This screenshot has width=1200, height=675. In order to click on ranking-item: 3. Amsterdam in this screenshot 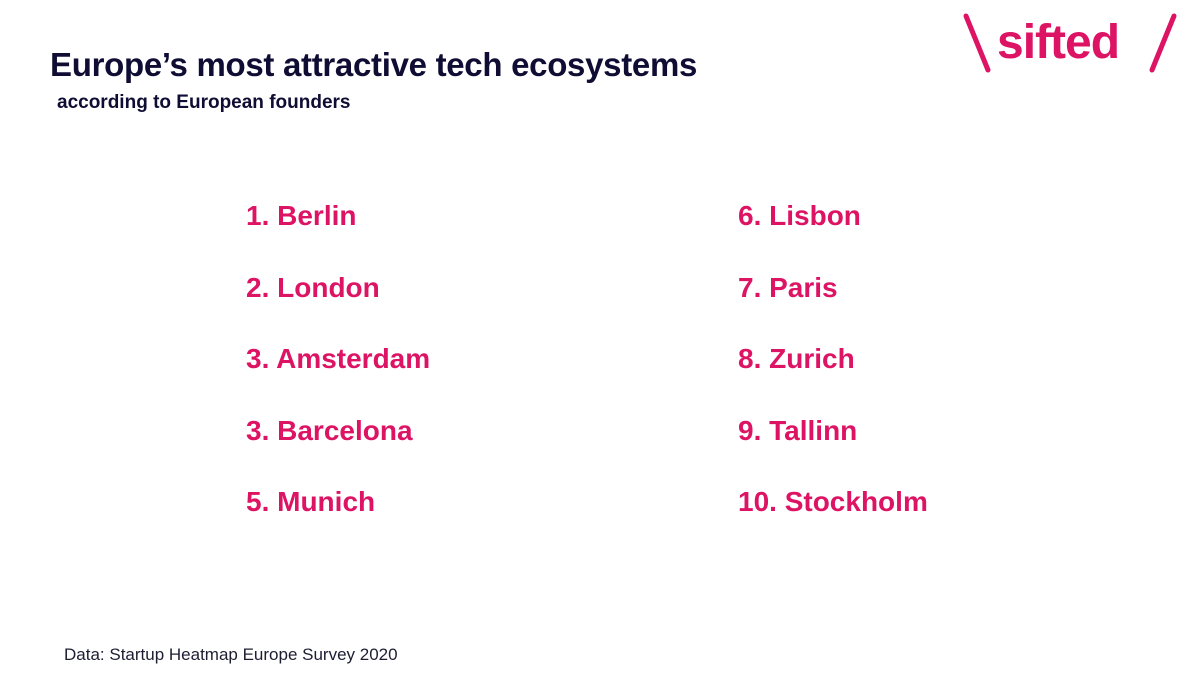, I will do `click(338, 358)`.